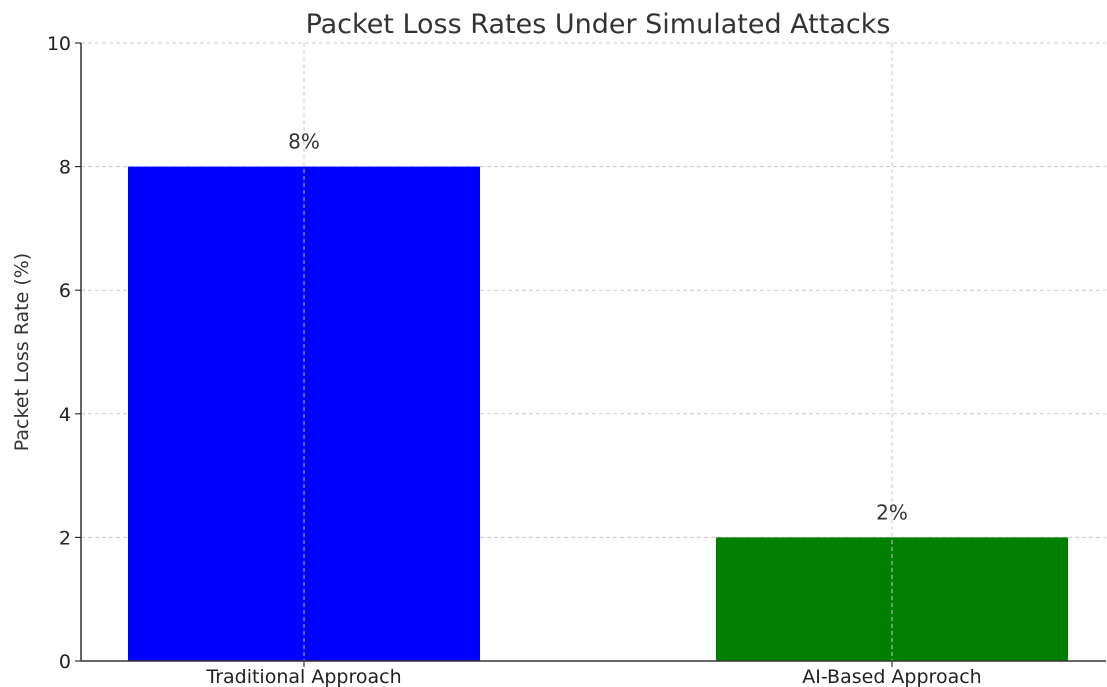  Describe the element at coordinates (65, 291) in the screenshot. I see `y-tick-label: 6` at that location.